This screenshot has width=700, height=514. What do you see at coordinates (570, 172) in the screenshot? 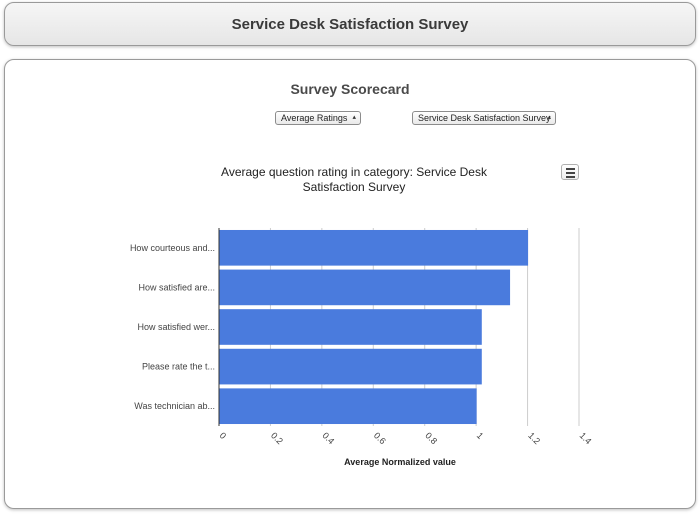
I see `chart-menu-button` at bounding box center [570, 172].